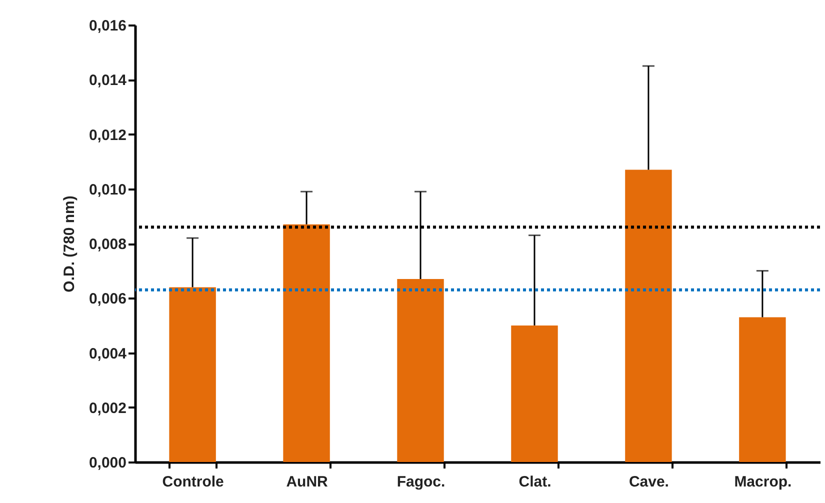 The height and width of the screenshot is (503, 825). What do you see at coordinates (421, 482) in the screenshot?
I see `x-tick-label: Fagoc.` at bounding box center [421, 482].